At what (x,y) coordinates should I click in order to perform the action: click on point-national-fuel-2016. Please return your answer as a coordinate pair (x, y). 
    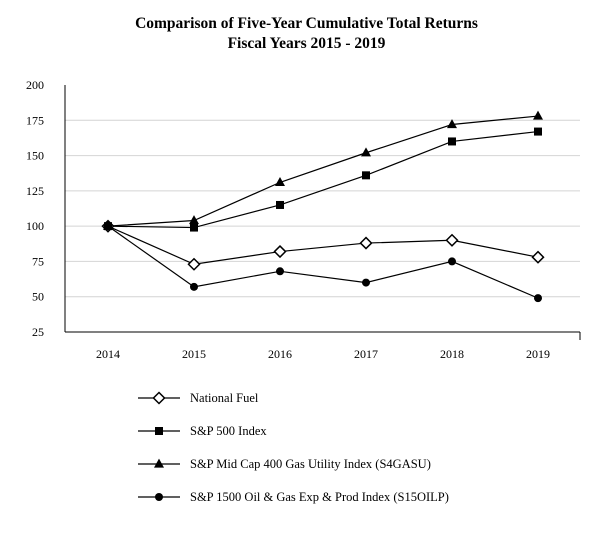
    Looking at the image, I should click on (280, 251).